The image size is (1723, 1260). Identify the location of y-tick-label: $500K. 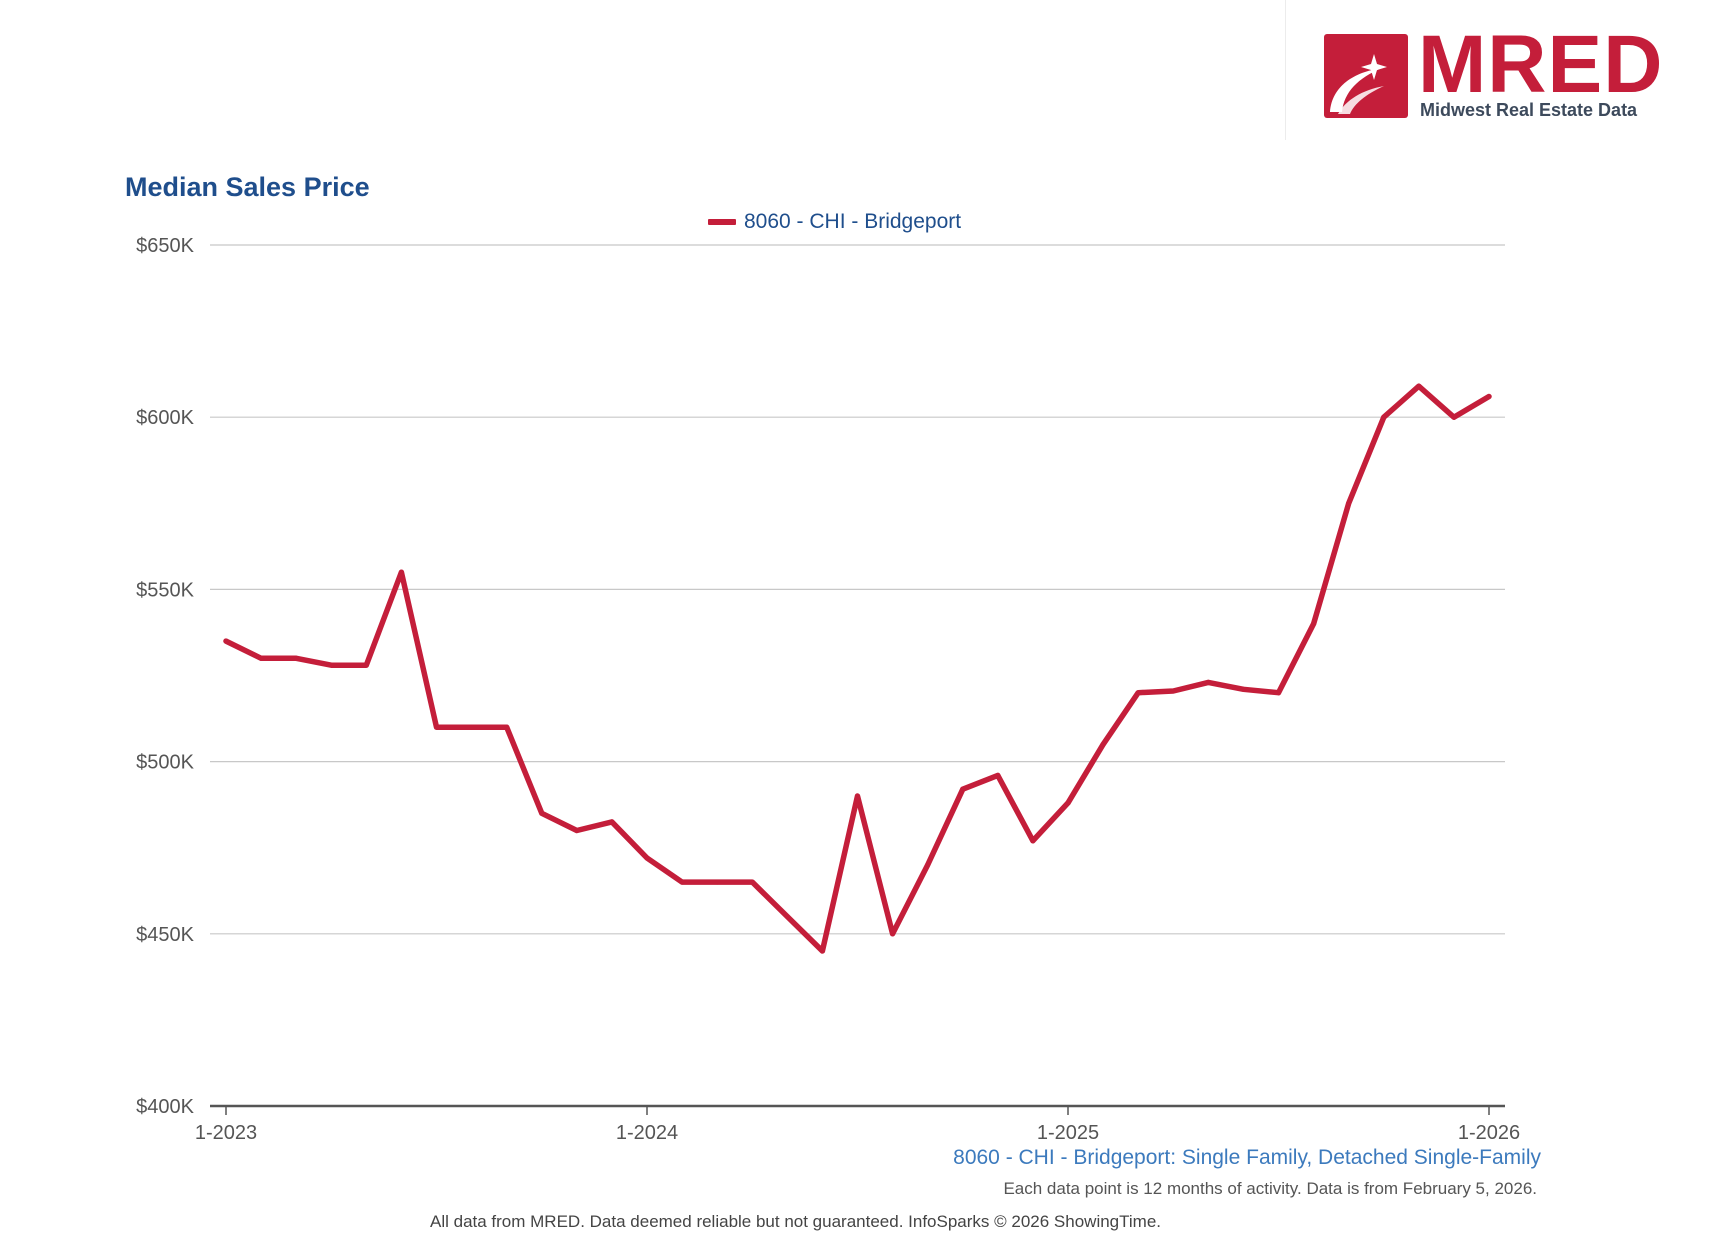
(165, 763).